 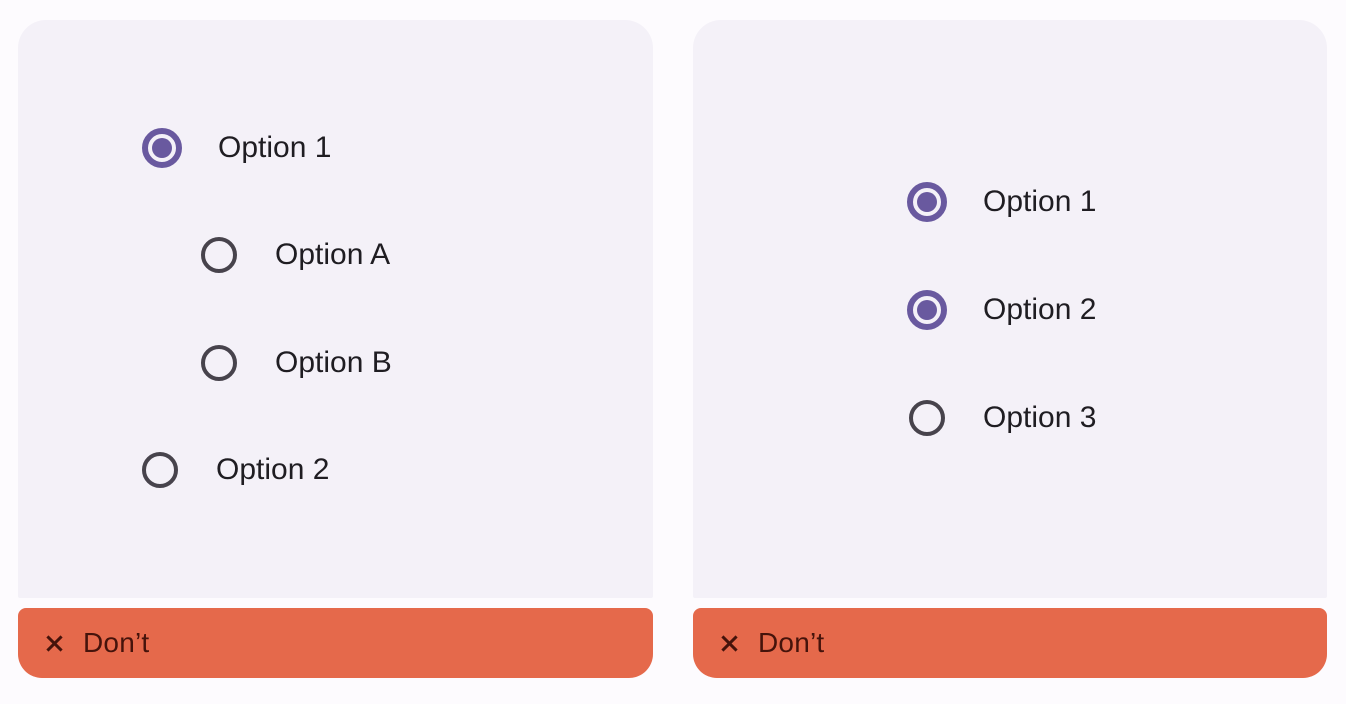 I want to click on radio-option-row: Option A, so click(x=294, y=255).